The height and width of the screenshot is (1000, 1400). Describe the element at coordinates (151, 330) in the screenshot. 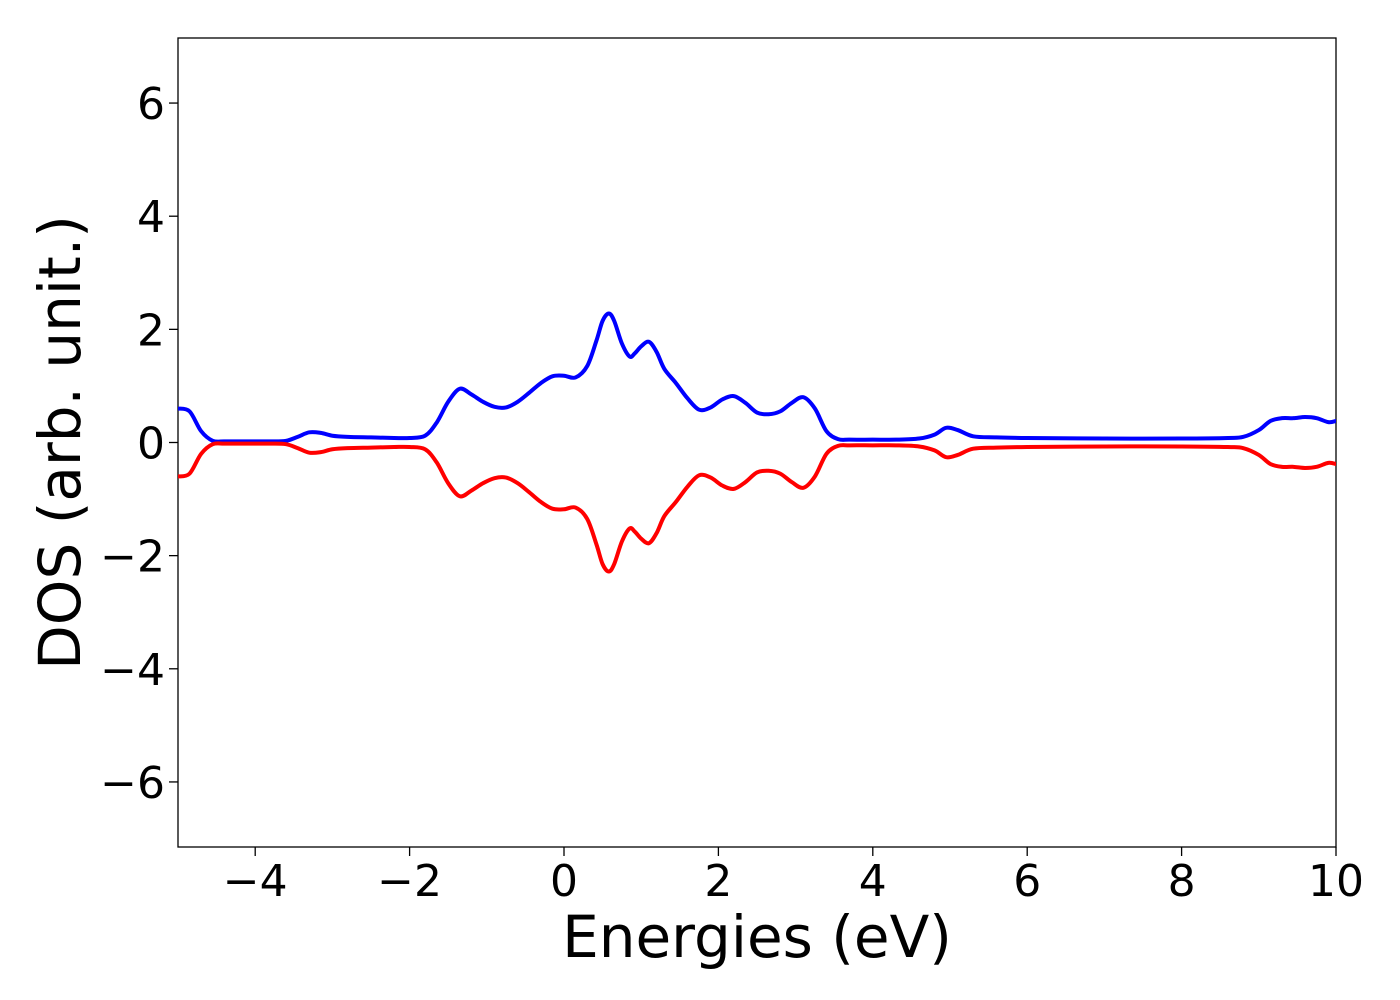

I see `y-tick-label: 2` at that location.